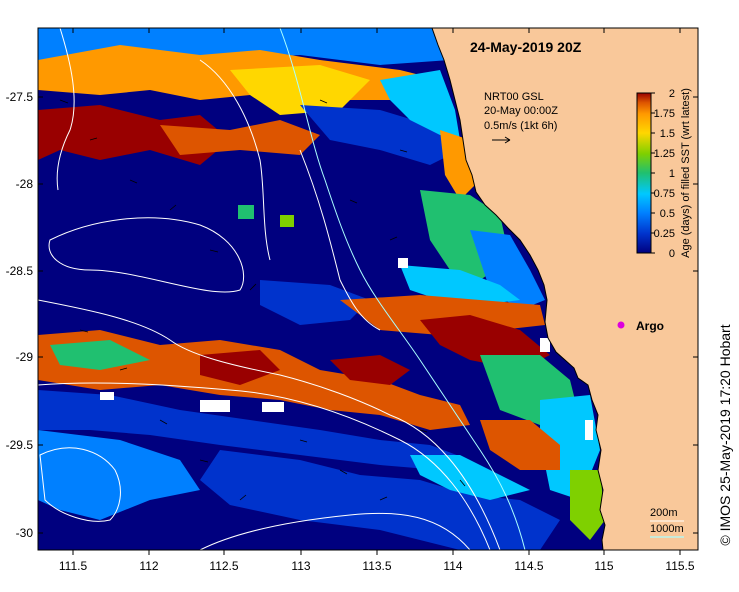 The width and height of the screenshot is (739, 592). Describe the element at coordinates (664, 194) in the screenshot. I see `colorbar-tick-label: 0.75` at that location.